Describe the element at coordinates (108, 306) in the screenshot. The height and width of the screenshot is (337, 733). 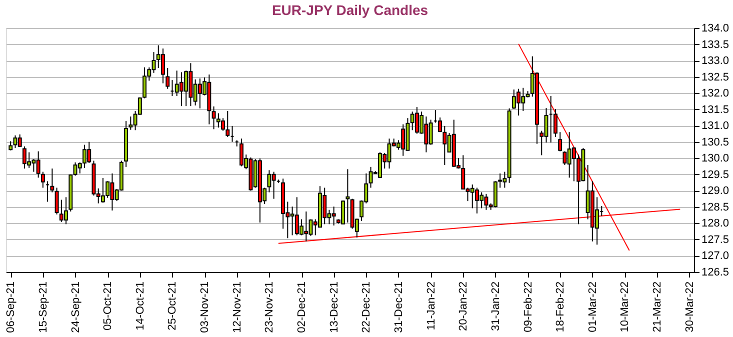
I see `x-tick-label: 05-Oct-21` at that location.